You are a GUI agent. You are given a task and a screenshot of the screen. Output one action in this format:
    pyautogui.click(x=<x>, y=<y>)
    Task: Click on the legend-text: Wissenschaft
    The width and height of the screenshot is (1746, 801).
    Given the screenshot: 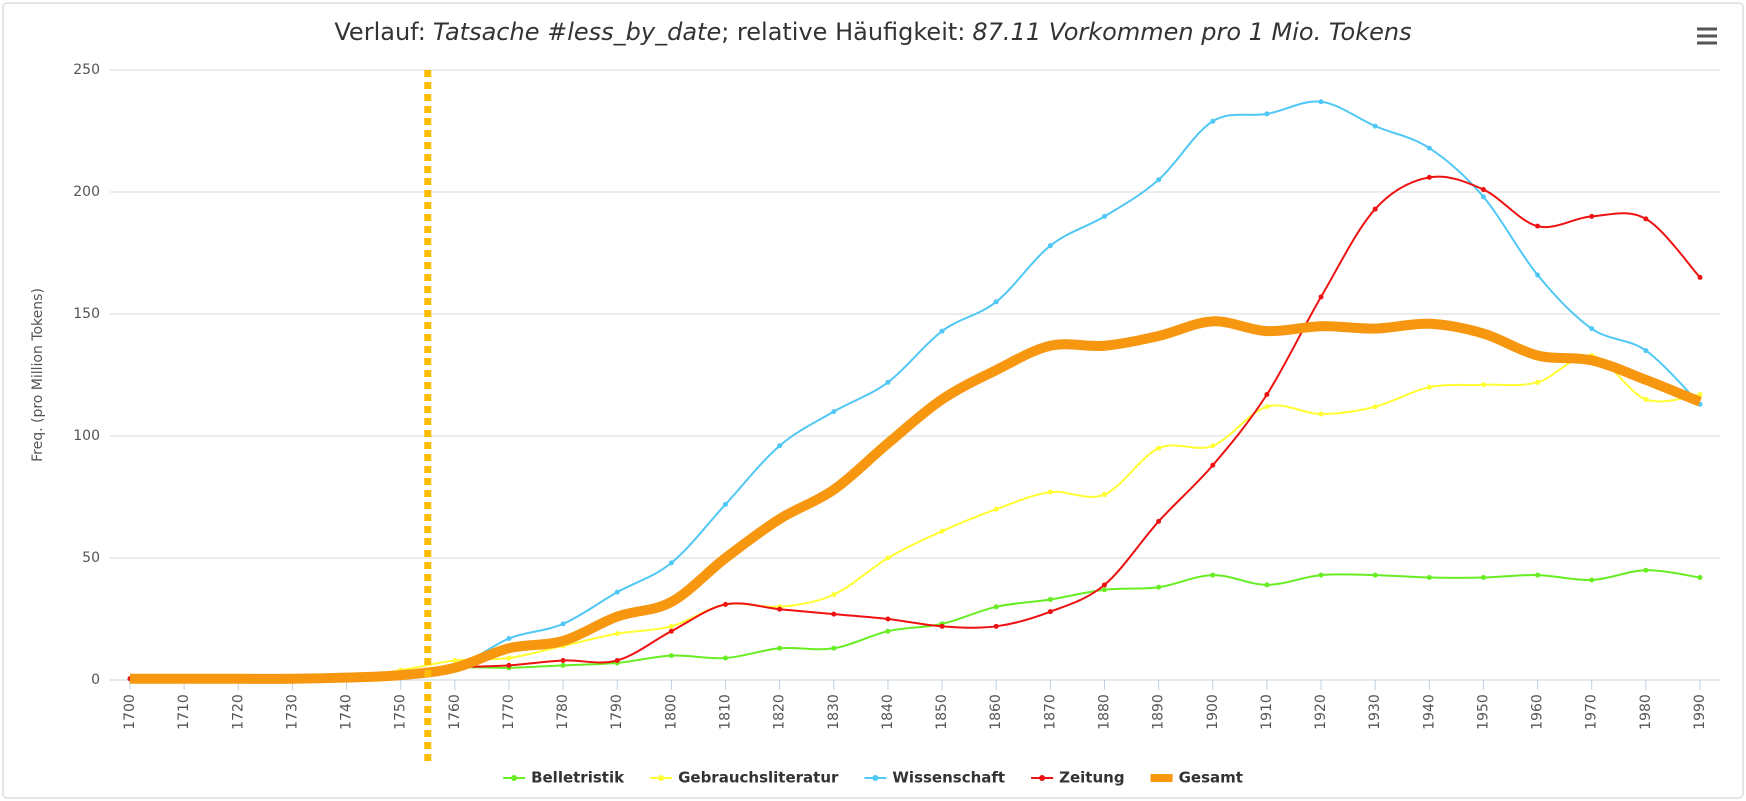 What is the action you would take?
    pyautogui.click(x=948, y=778)
    